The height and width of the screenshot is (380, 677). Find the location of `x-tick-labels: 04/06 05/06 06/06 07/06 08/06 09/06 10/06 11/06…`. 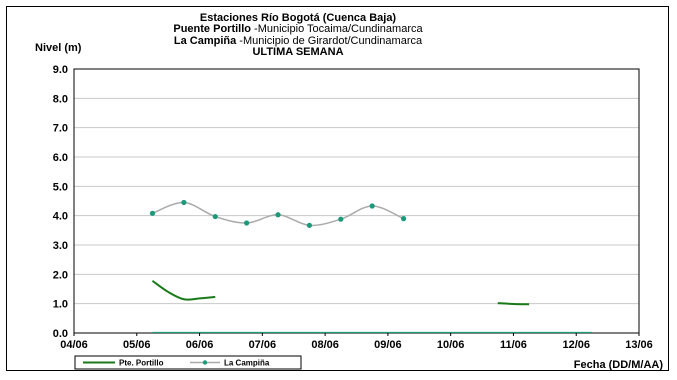

x-tick-labels: 04/06 05/06 06/06 07/06 08/06 09/06 10/06 11/06… is located at coordinates (356, 342).